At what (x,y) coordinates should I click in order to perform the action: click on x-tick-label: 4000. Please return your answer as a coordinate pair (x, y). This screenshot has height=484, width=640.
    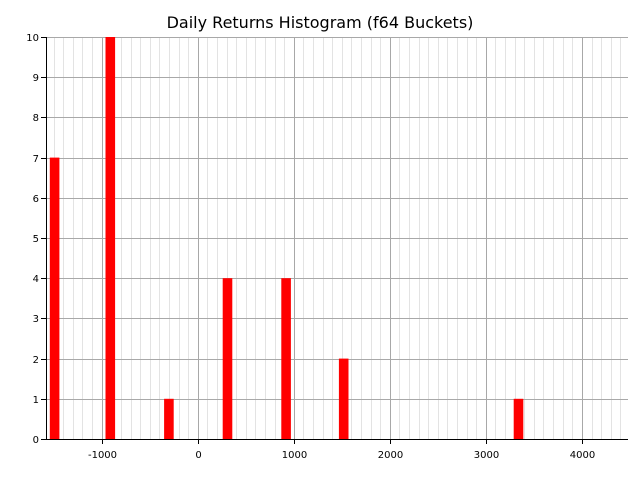
    Looking at the image, I should click on (582, 455).